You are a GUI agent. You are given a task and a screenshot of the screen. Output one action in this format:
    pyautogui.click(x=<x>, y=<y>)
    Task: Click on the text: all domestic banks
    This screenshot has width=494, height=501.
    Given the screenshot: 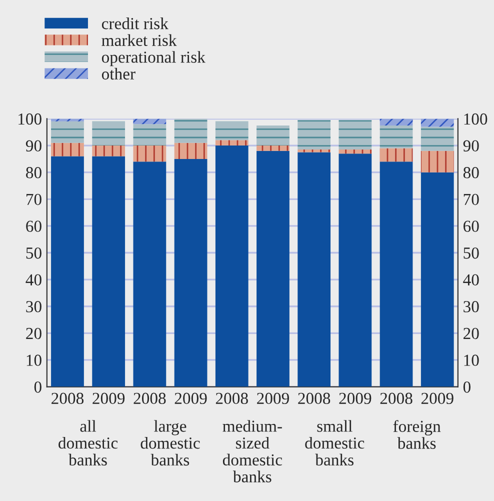 What is the action you would take?
    pyautogui.click(x=88, y=443)
    